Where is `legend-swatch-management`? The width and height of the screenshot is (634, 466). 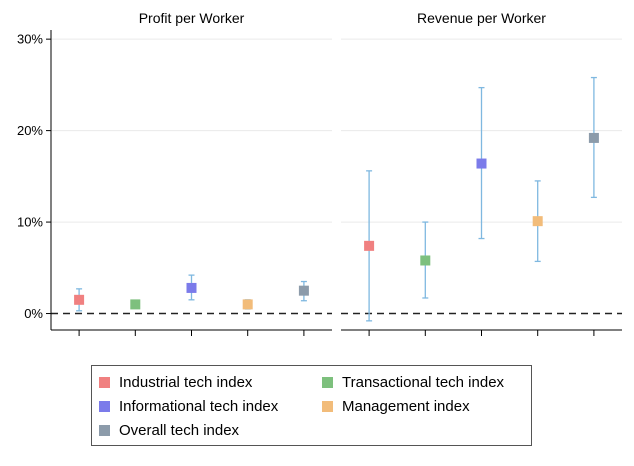
legend-swatch-management is located at coordinates (327, 406).